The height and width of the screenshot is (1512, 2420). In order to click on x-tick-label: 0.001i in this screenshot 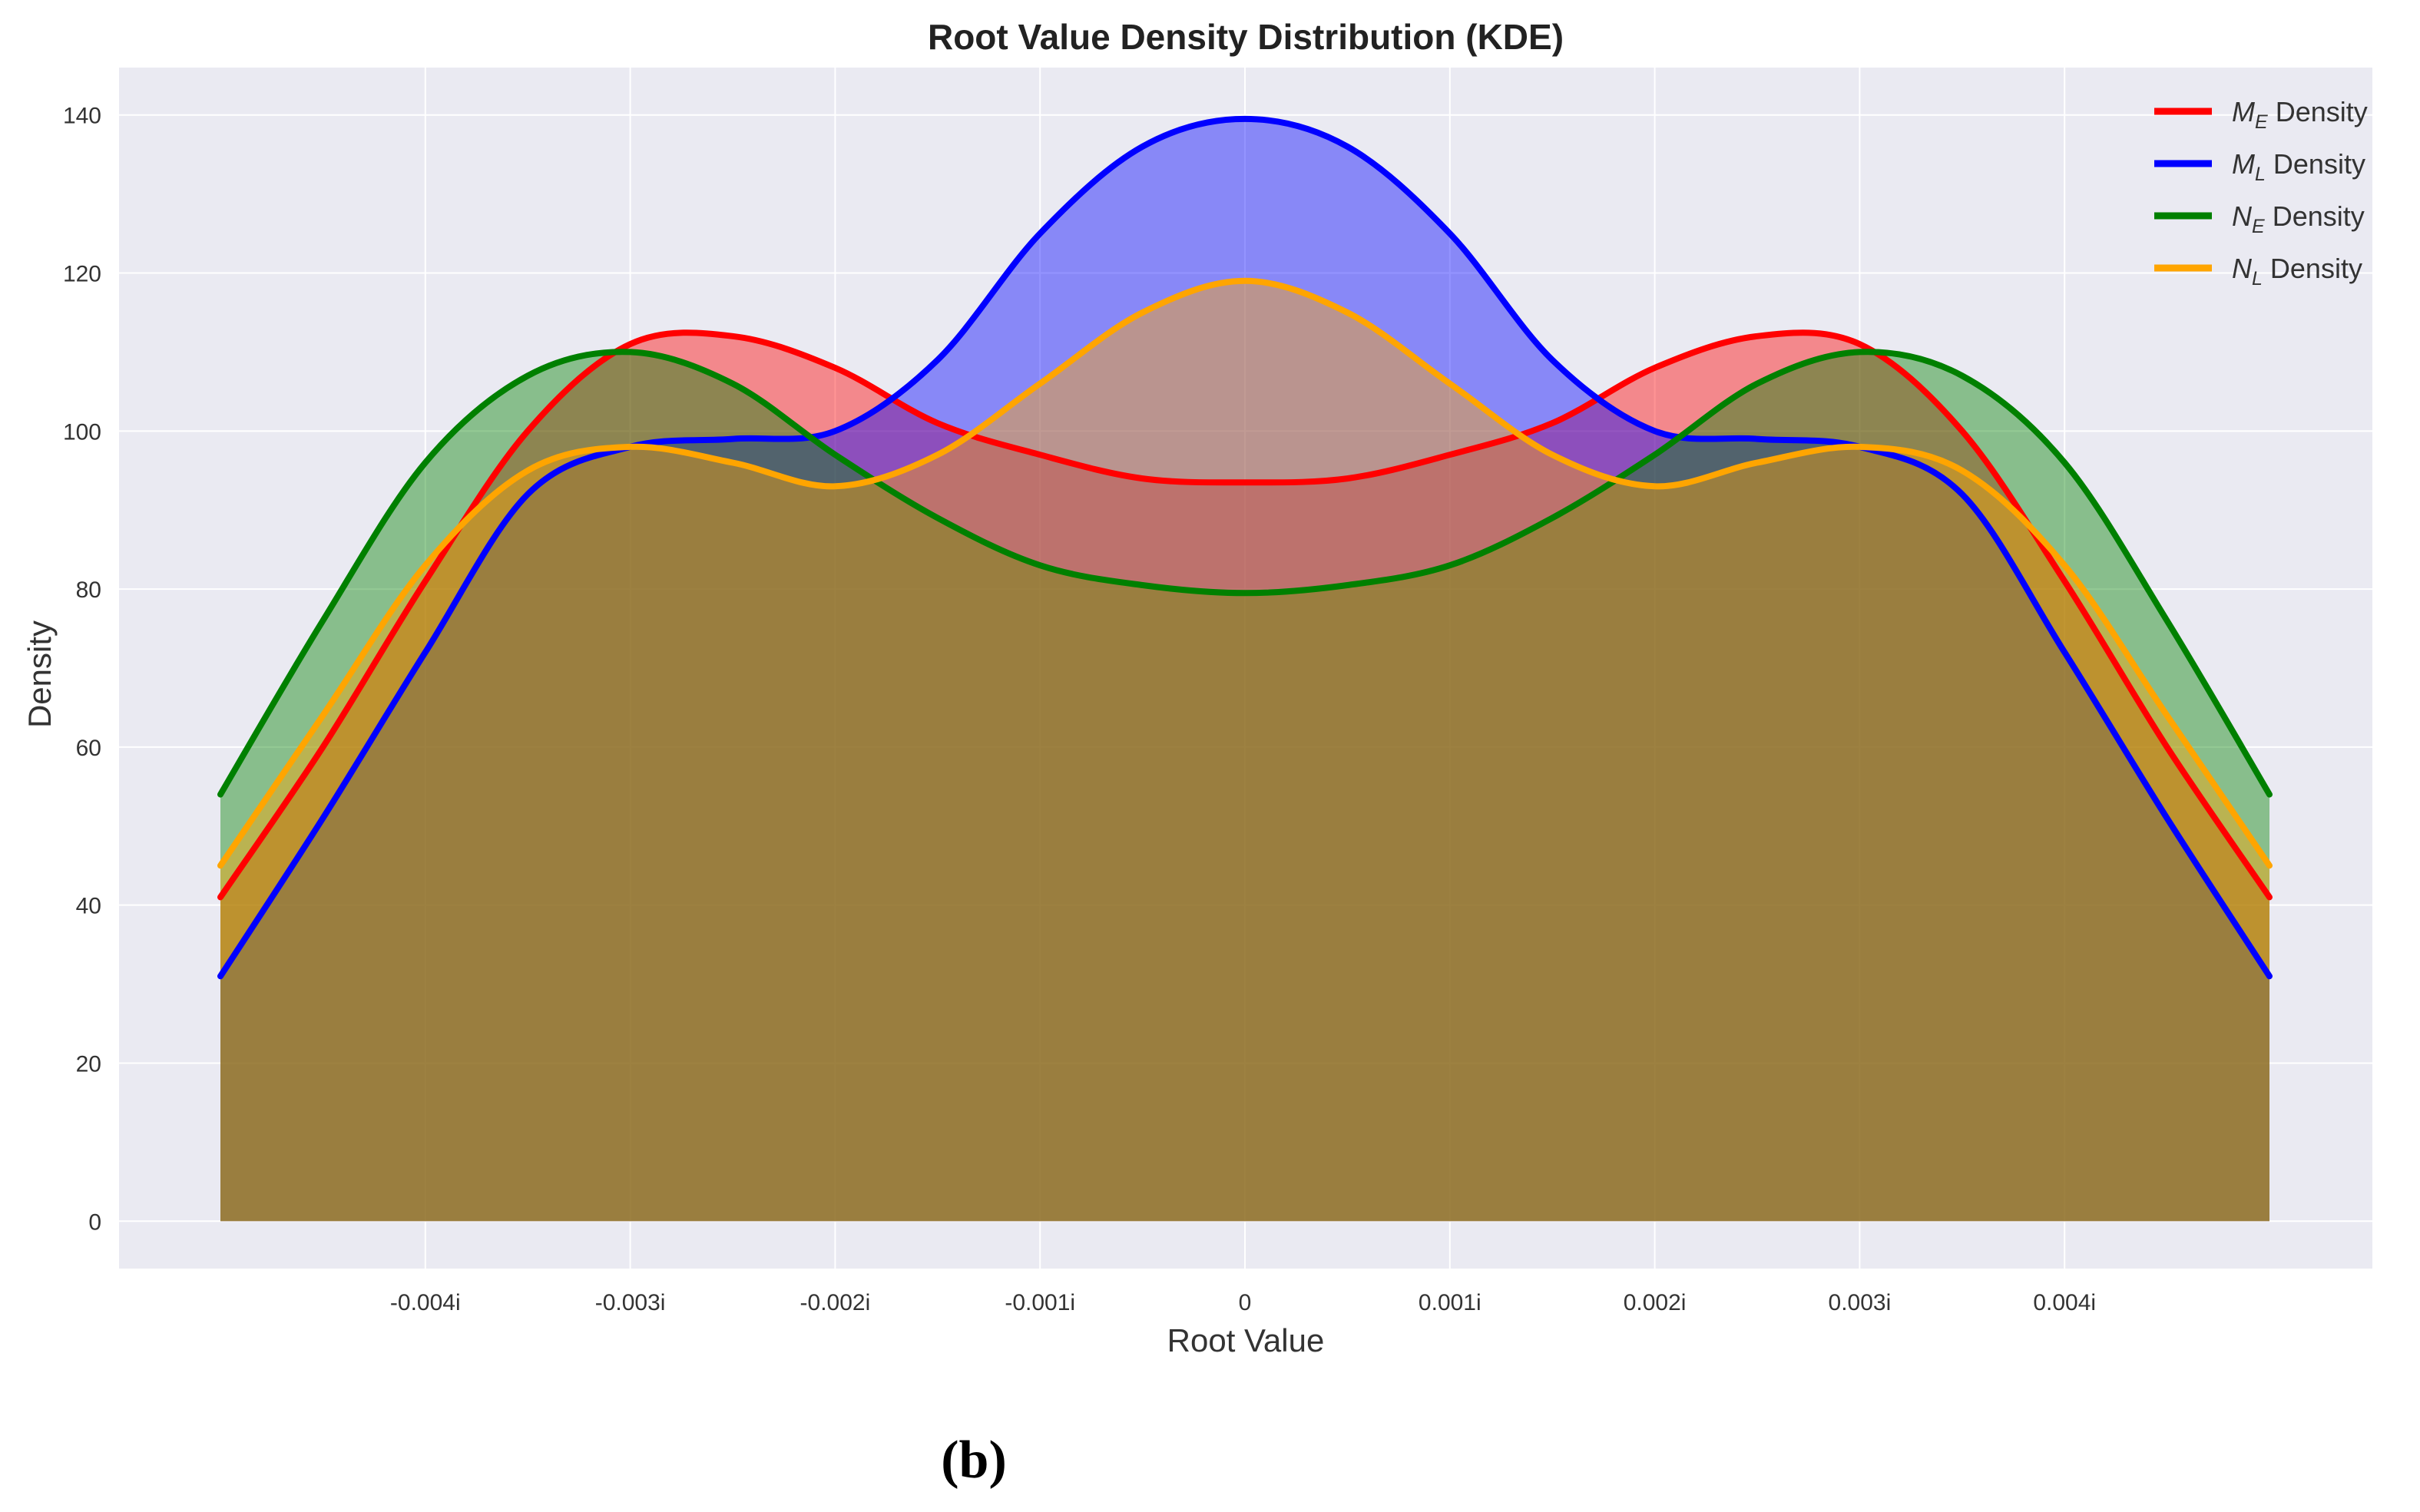, I will do `click(1450, 1302)`.